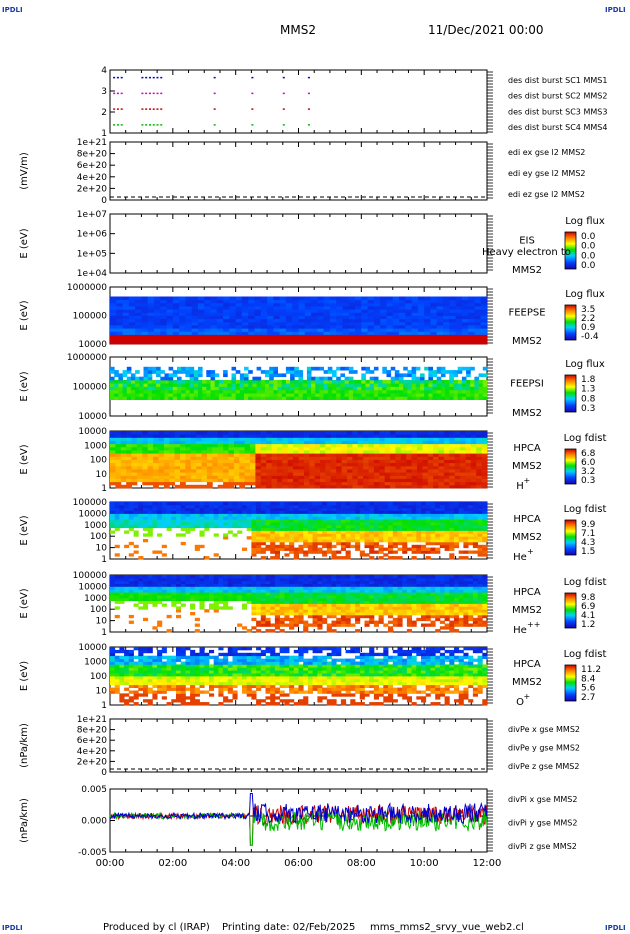  Describe the element at coordinates (24, 243) in the screenshot. I see `ylabel-eis: E (eV)` at that location.